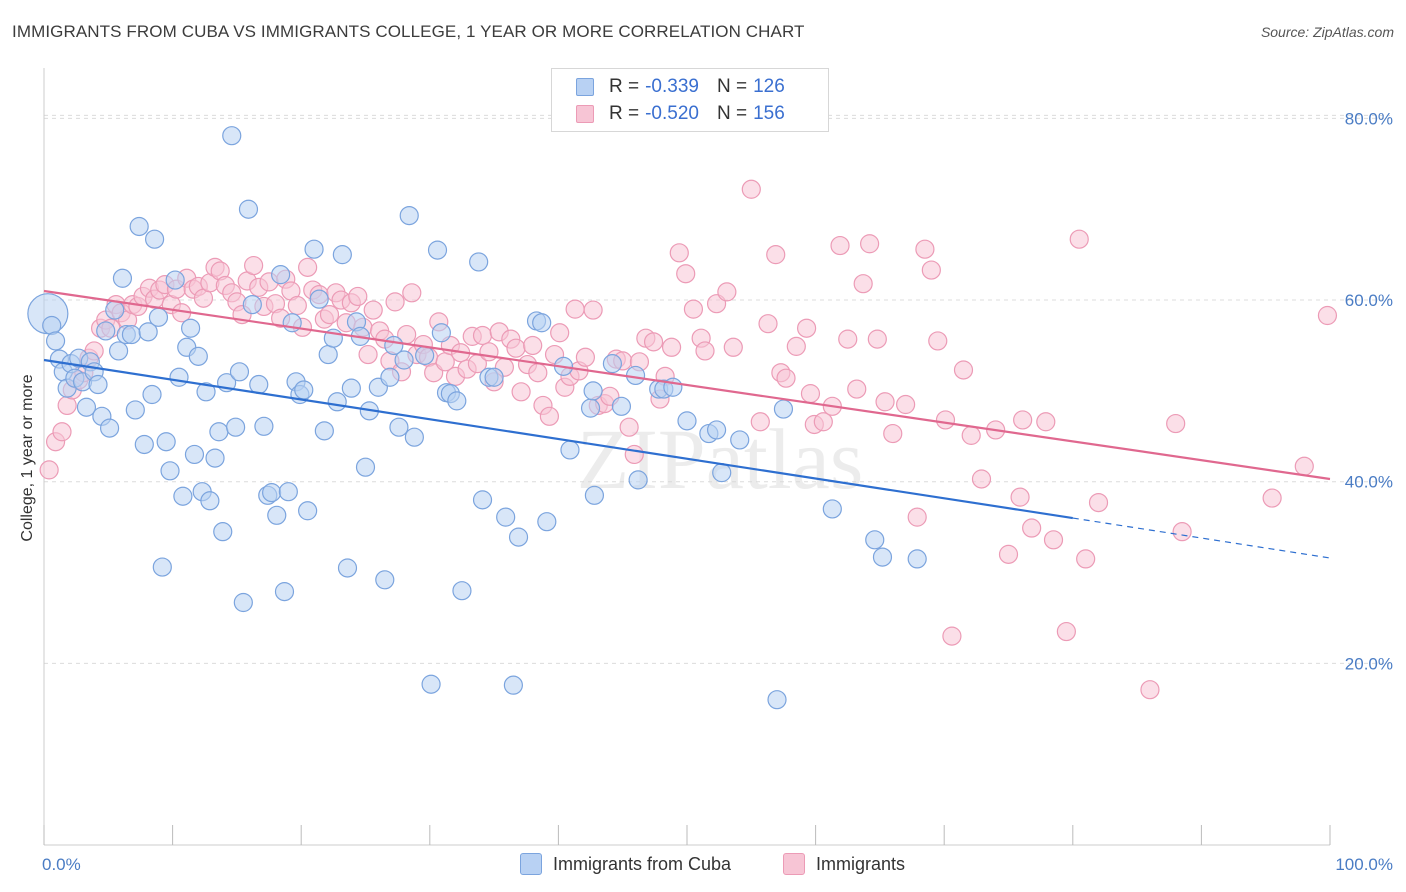 Image resolution: width=1406 pixels, height=892 pixels. Describe the element at coordinates (558, 439) in the screenshot. I see `trend-line` at that location.